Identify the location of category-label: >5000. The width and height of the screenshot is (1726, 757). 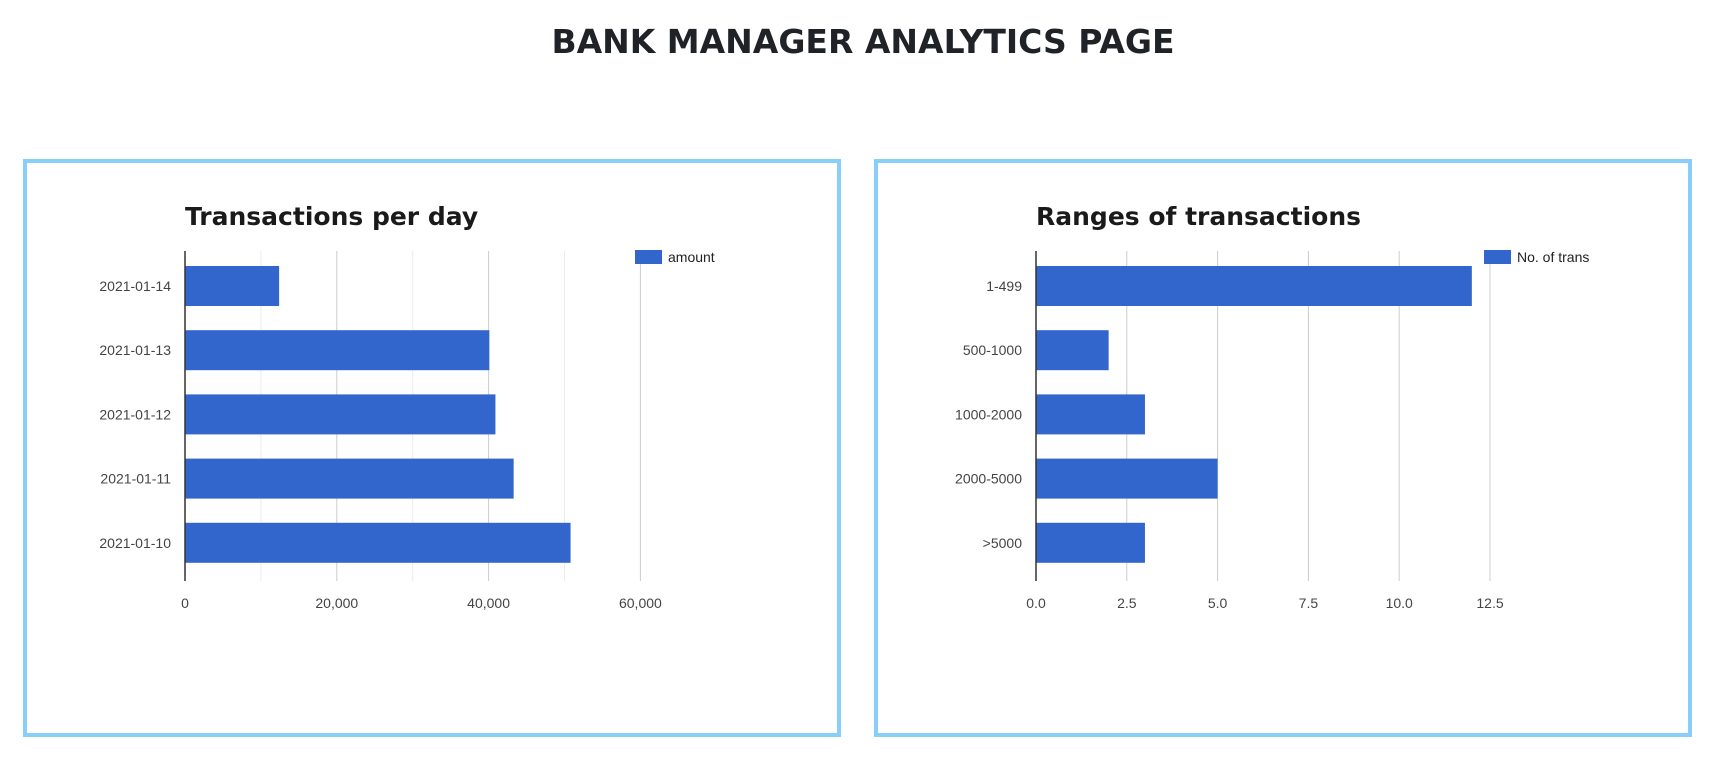
(1003, 543).